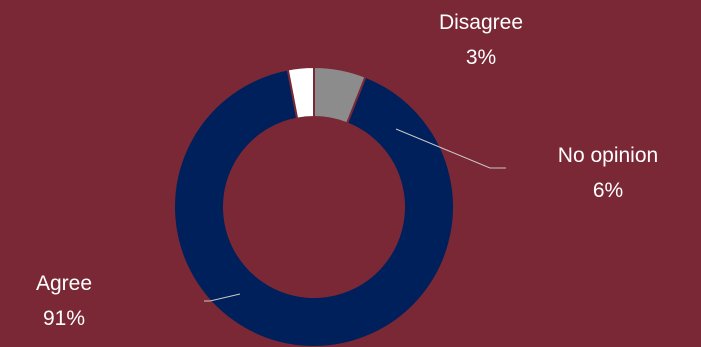 The height and width of the screenshot is (347, 701). Describe the element at coordinates (481, 22) in the screenshot. I see `data-label-category-disagree: Disagree` at that location.